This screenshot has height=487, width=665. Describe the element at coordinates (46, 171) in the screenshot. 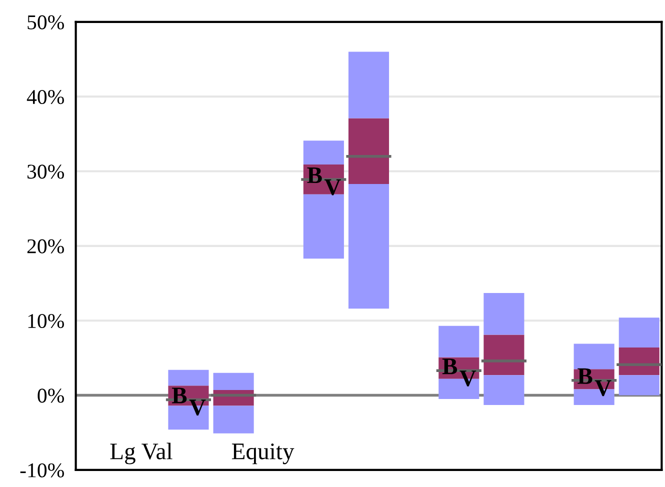

I see `y-tick-label: 30%` at that location.